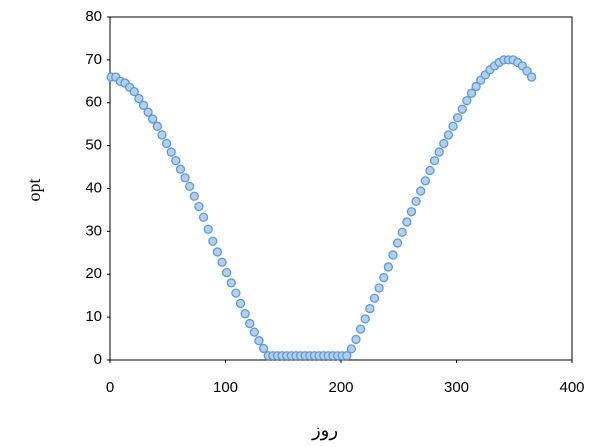 The height and width of the screenshot is (447, 592). What do you see at coordinates (340, 387) in the screenshot?
I see `x-tick-label: 200` at bounding box center [340, 387].